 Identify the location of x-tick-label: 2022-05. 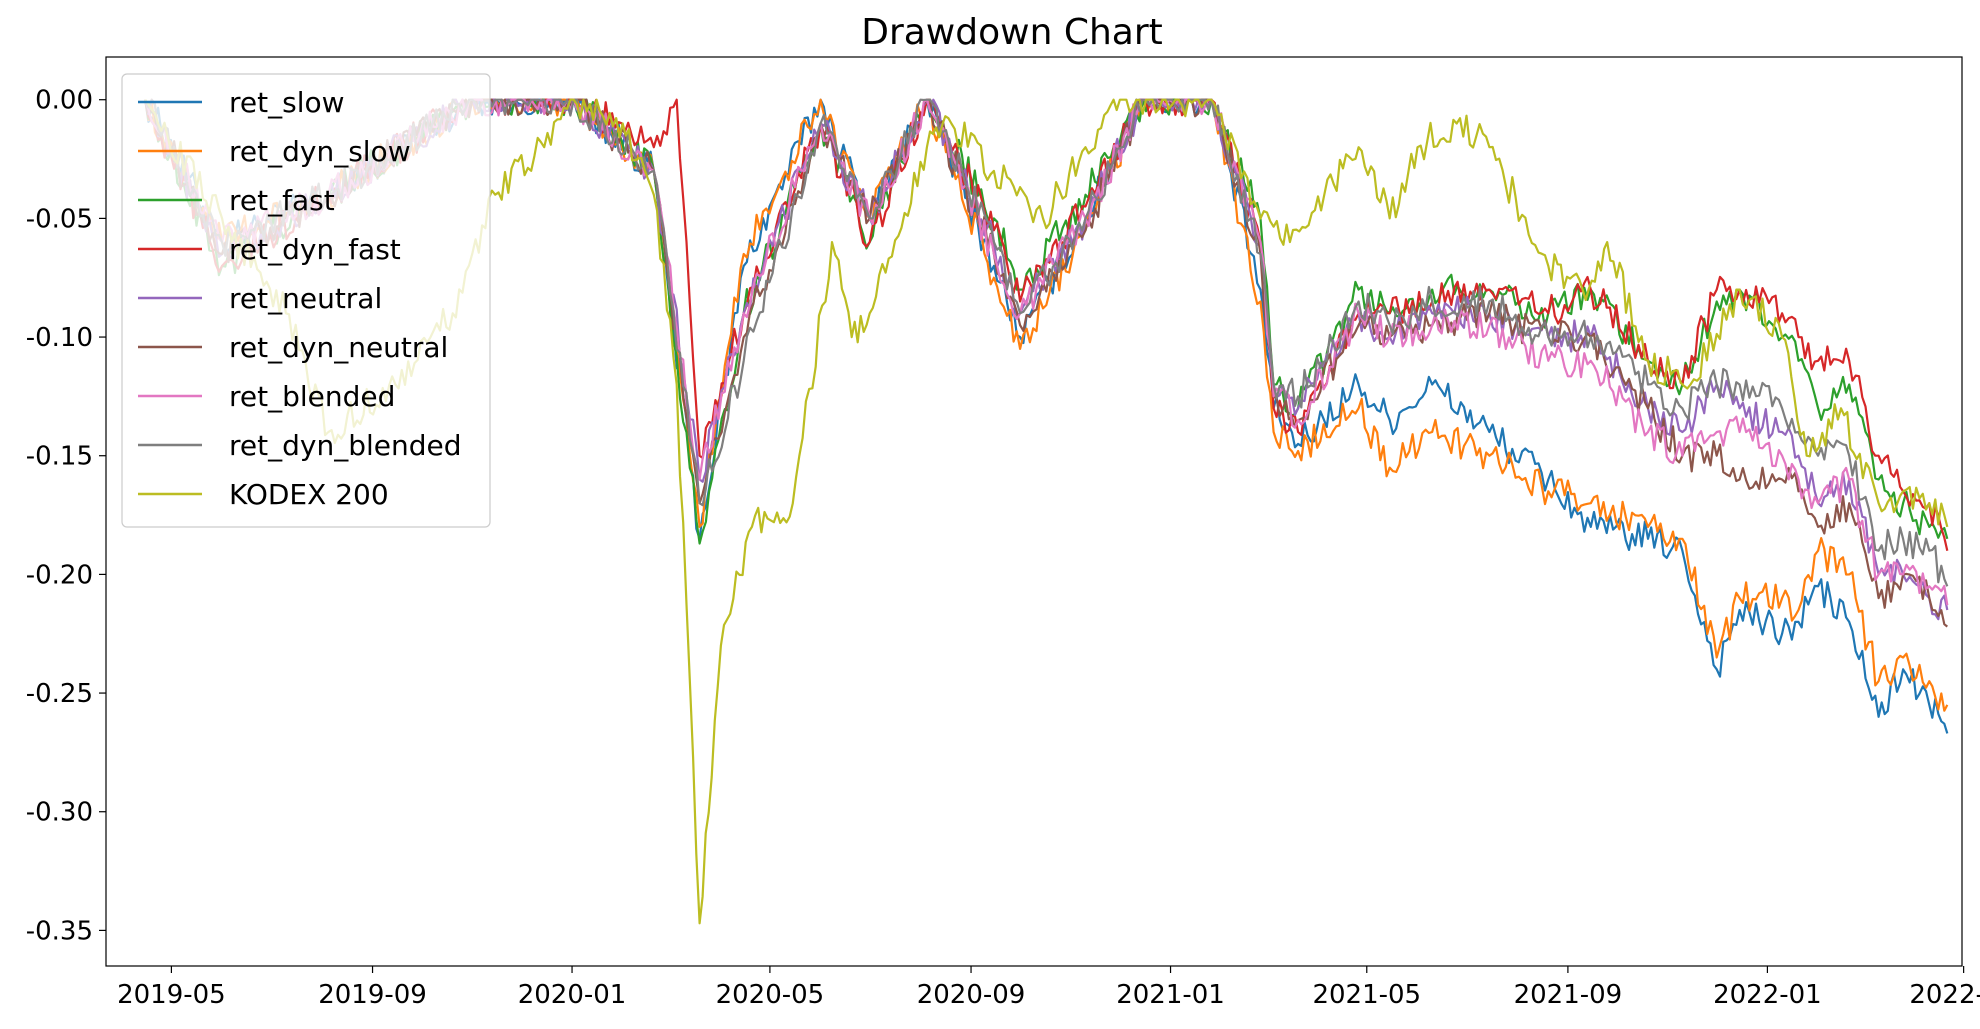
(1944, 995).